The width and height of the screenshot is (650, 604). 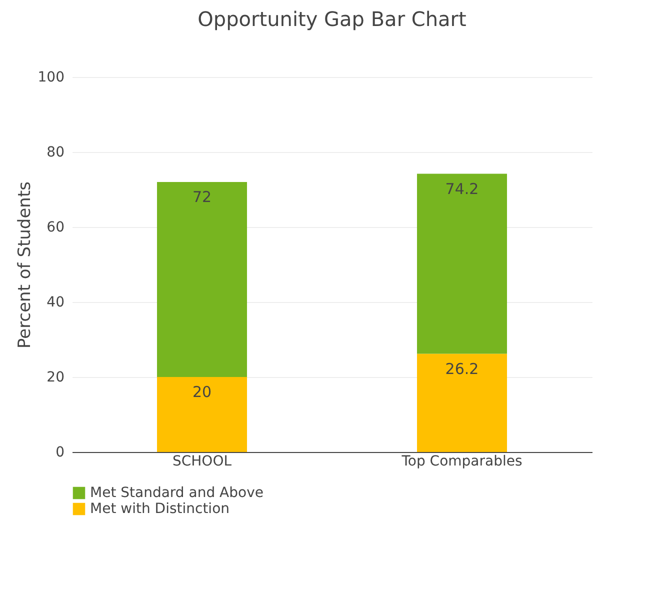 What do you see at coordinates (51, 78) in the screenshot?
I see `y-tick-label: 100` at bounding box center [51, 78].